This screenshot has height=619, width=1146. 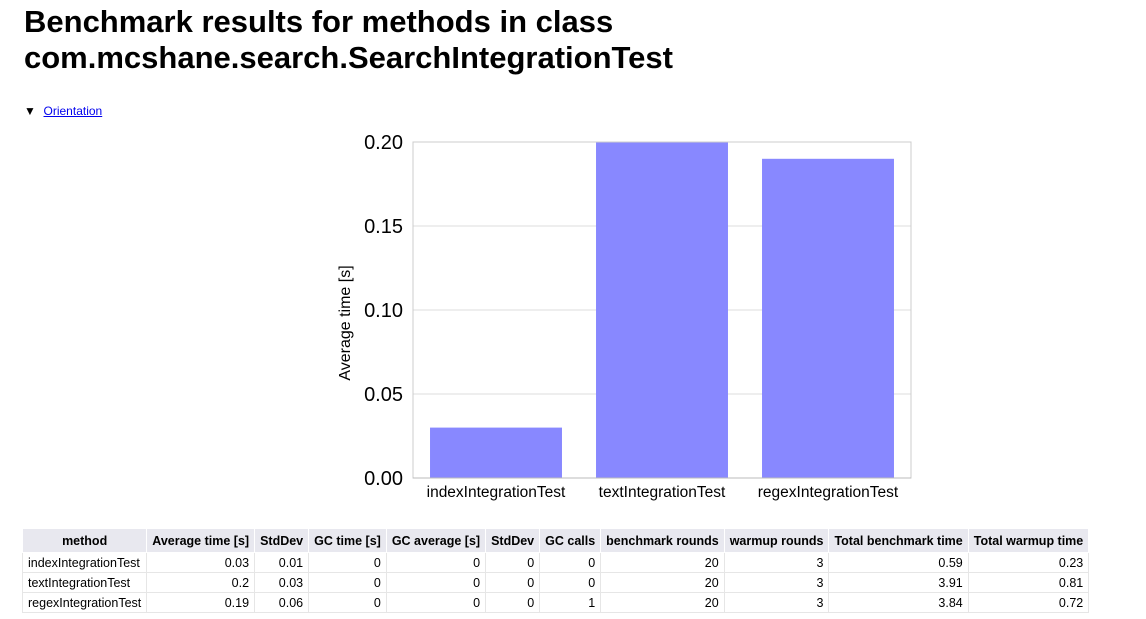 What do you see at coordinates (898, 540) in the screenshot?
I see `column-header: Total benchmark time` at bounding box center [898, 540].